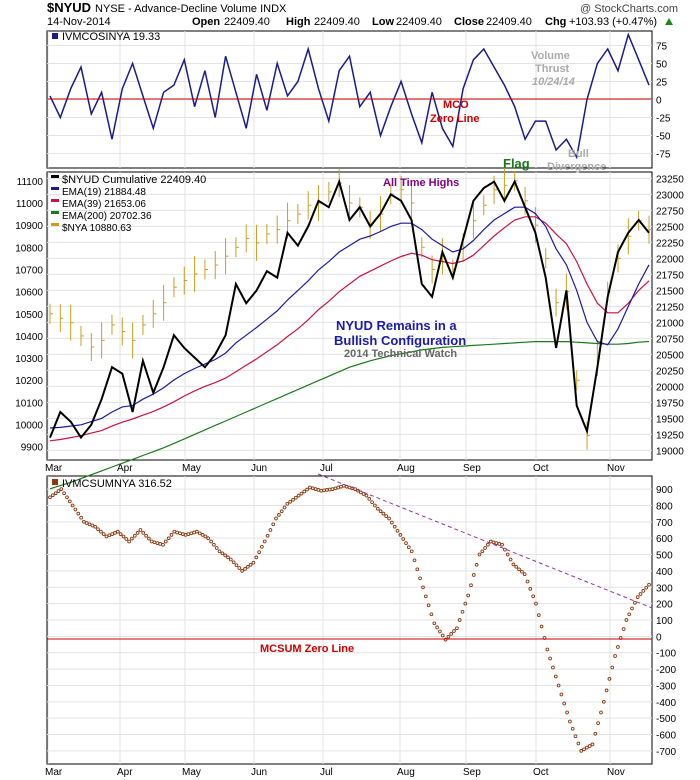 The image size is (700, 780). I want to click on annot-thrust: Thrust, so click(552, 69).